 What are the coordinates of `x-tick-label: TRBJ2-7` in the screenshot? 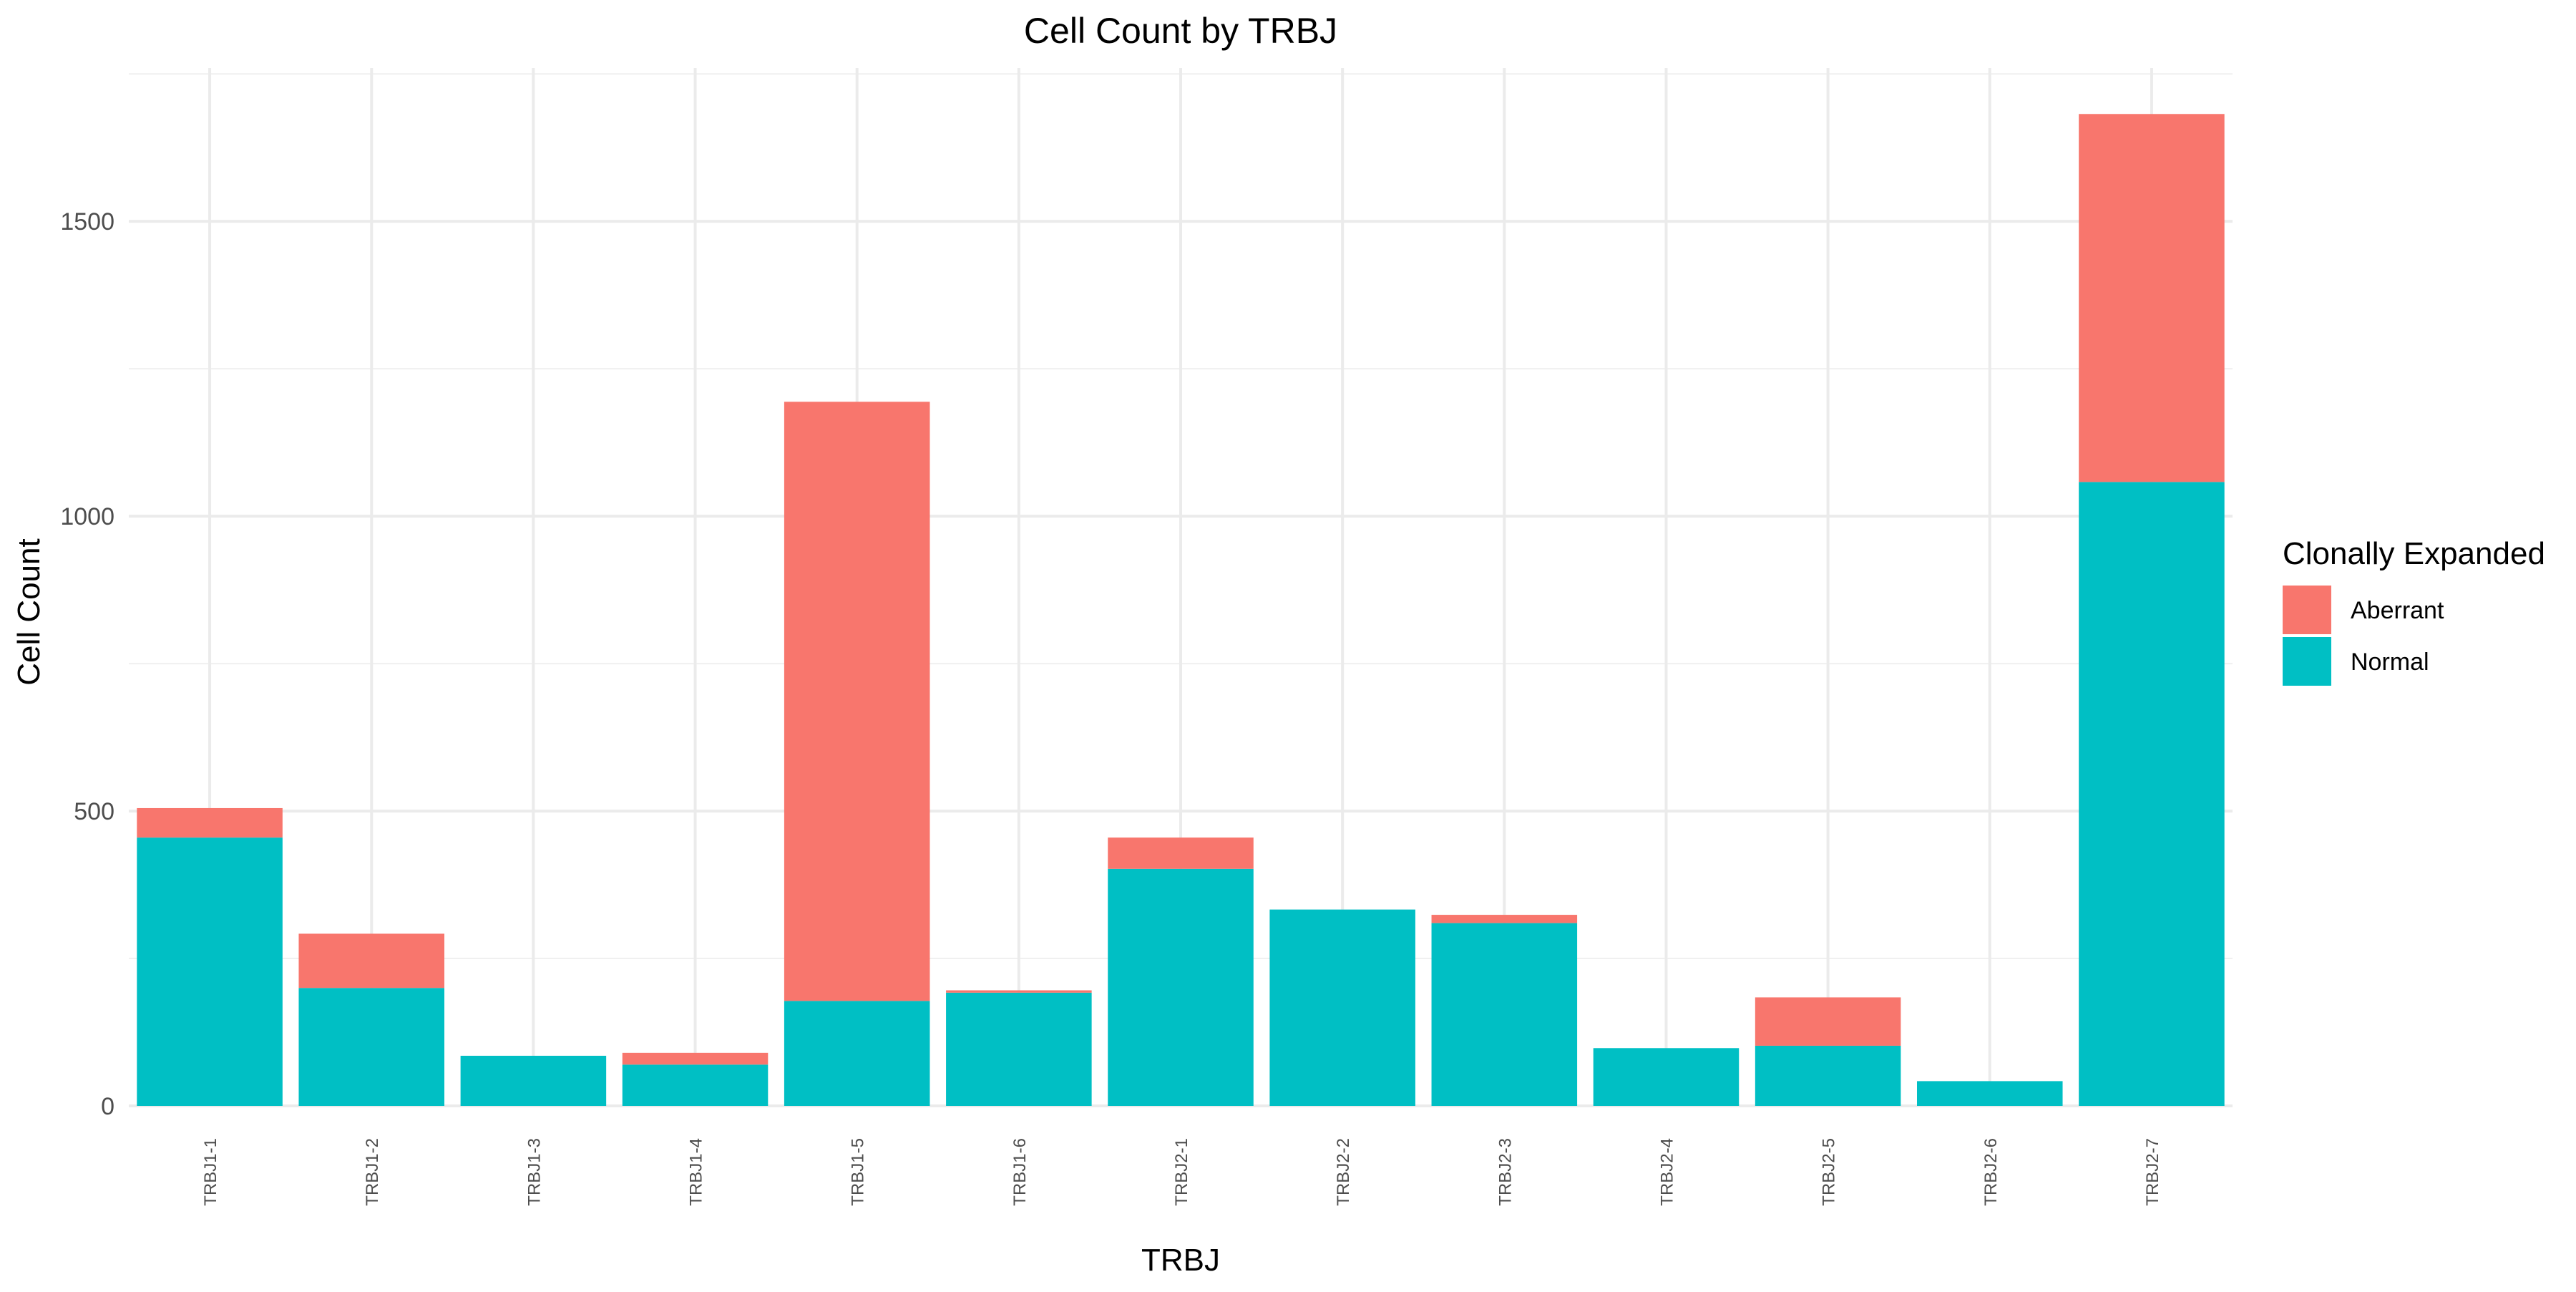 It's located at (2152, 1172).